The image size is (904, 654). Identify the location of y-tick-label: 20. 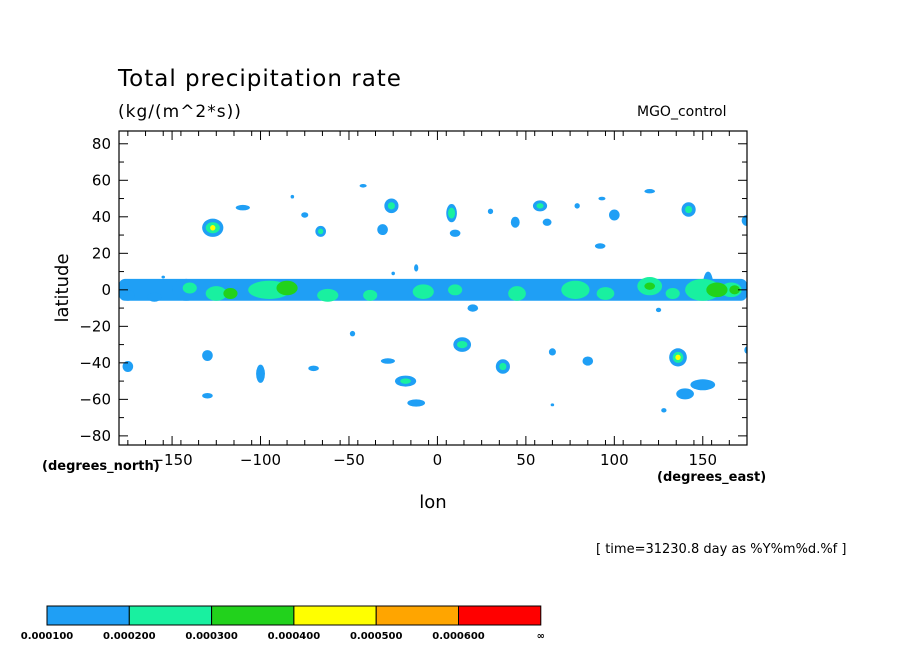
(101, 253).